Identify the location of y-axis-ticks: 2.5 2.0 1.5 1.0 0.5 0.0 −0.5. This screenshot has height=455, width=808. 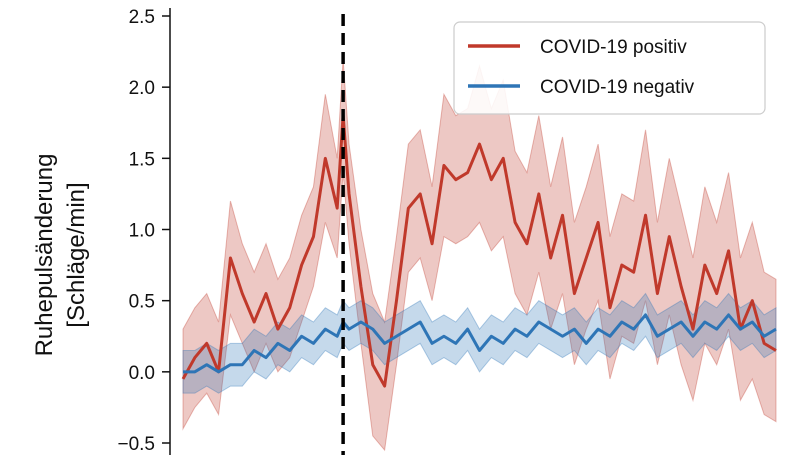
(143, 231).